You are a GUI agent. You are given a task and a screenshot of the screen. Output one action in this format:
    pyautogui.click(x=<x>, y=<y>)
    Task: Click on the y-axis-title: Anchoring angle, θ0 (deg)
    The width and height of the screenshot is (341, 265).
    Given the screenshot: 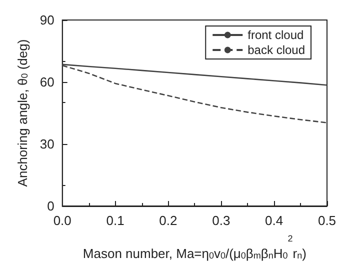 What is the action you would take?
    pyautogui.click(x=22, y=113)
    